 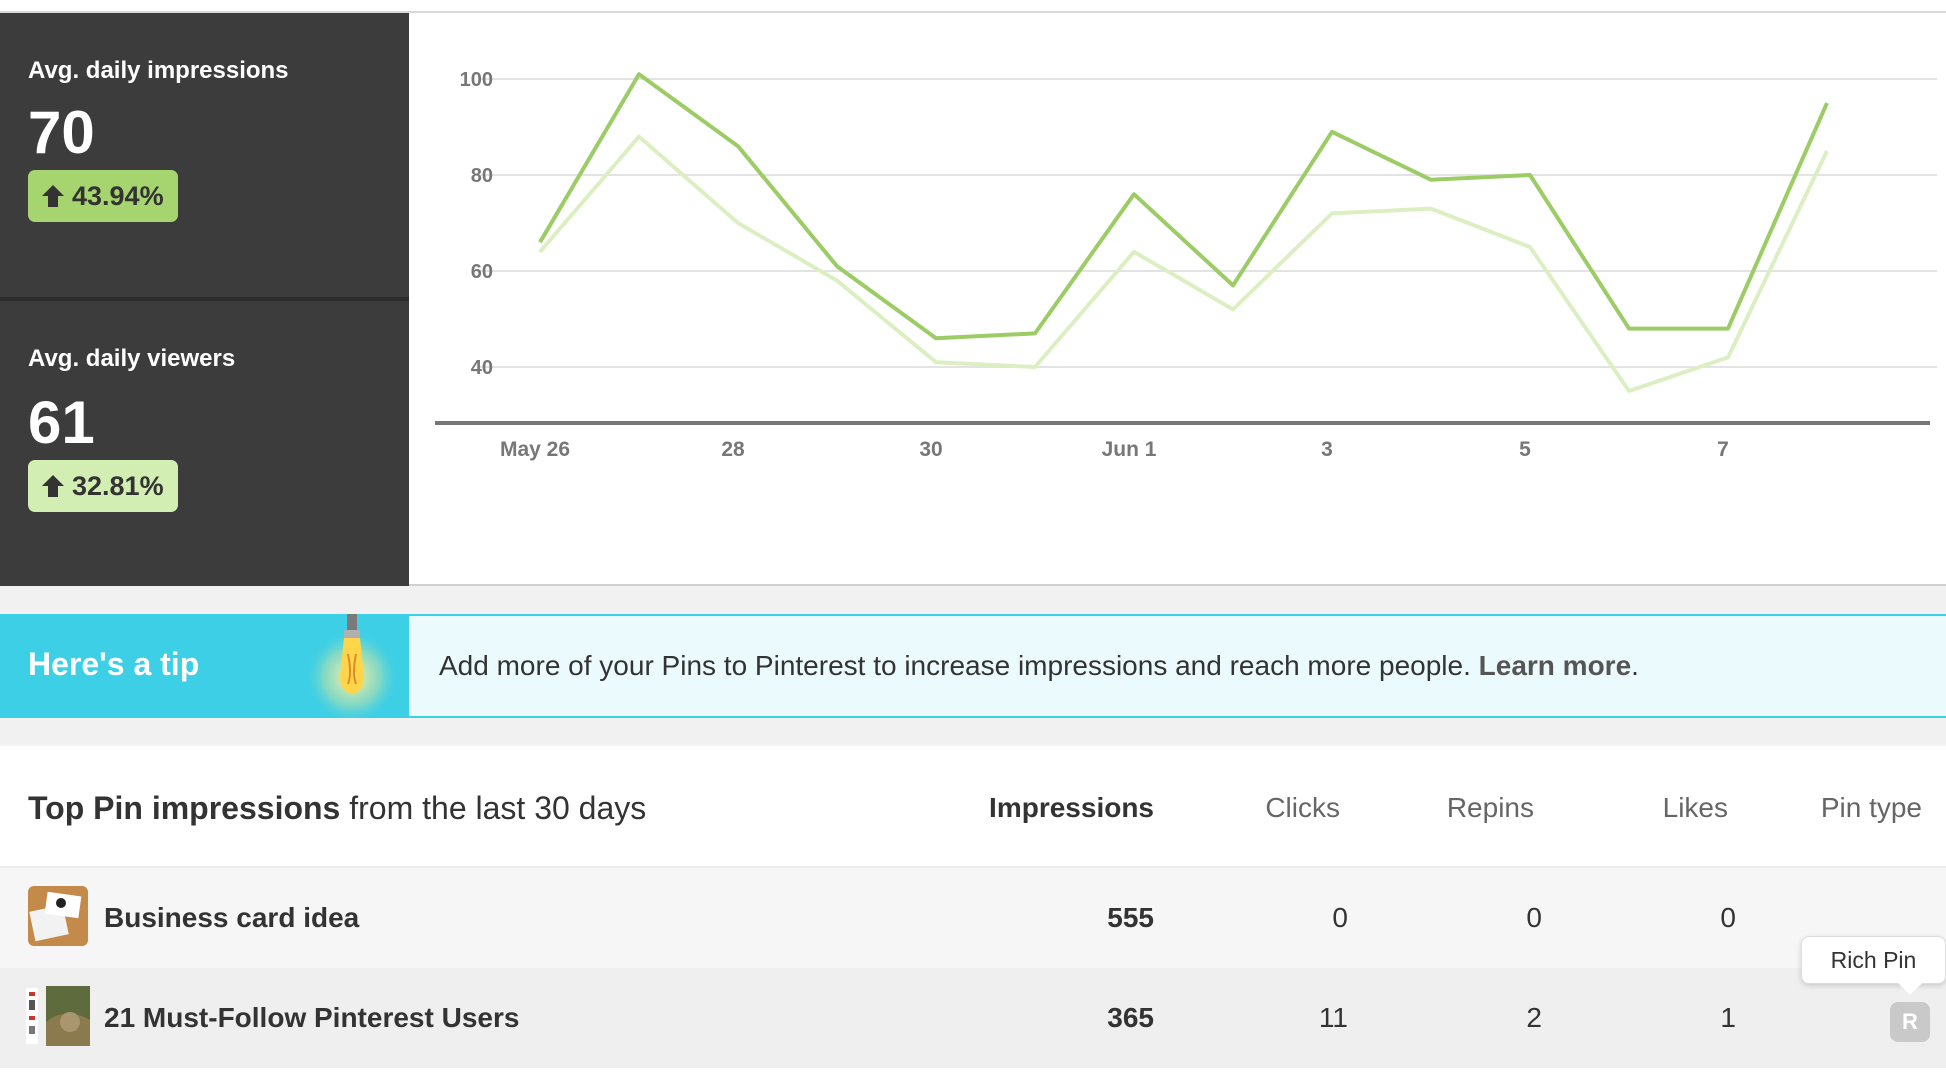 What do you see at coordinates (1490, 807) in the screenshot?
I see `column-repins: Repins` at bounding box center [1490, 807].